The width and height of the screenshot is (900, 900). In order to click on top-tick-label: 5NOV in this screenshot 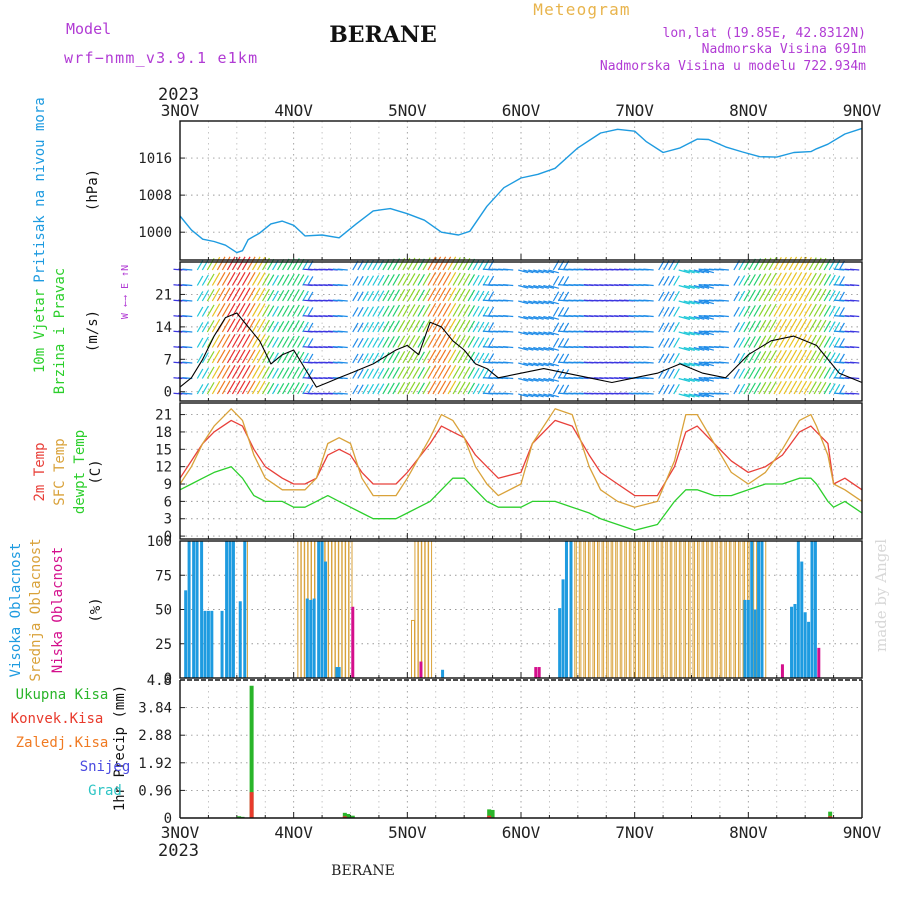, I will do `click(407, 110)`.